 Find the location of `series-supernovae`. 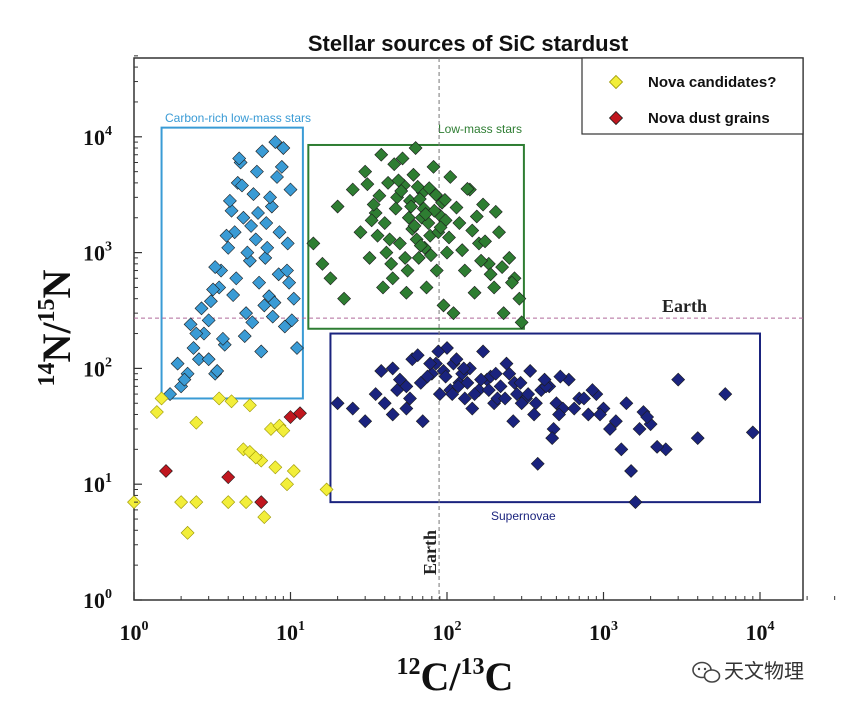

series-supernovae is located at coordinates (545, 425).